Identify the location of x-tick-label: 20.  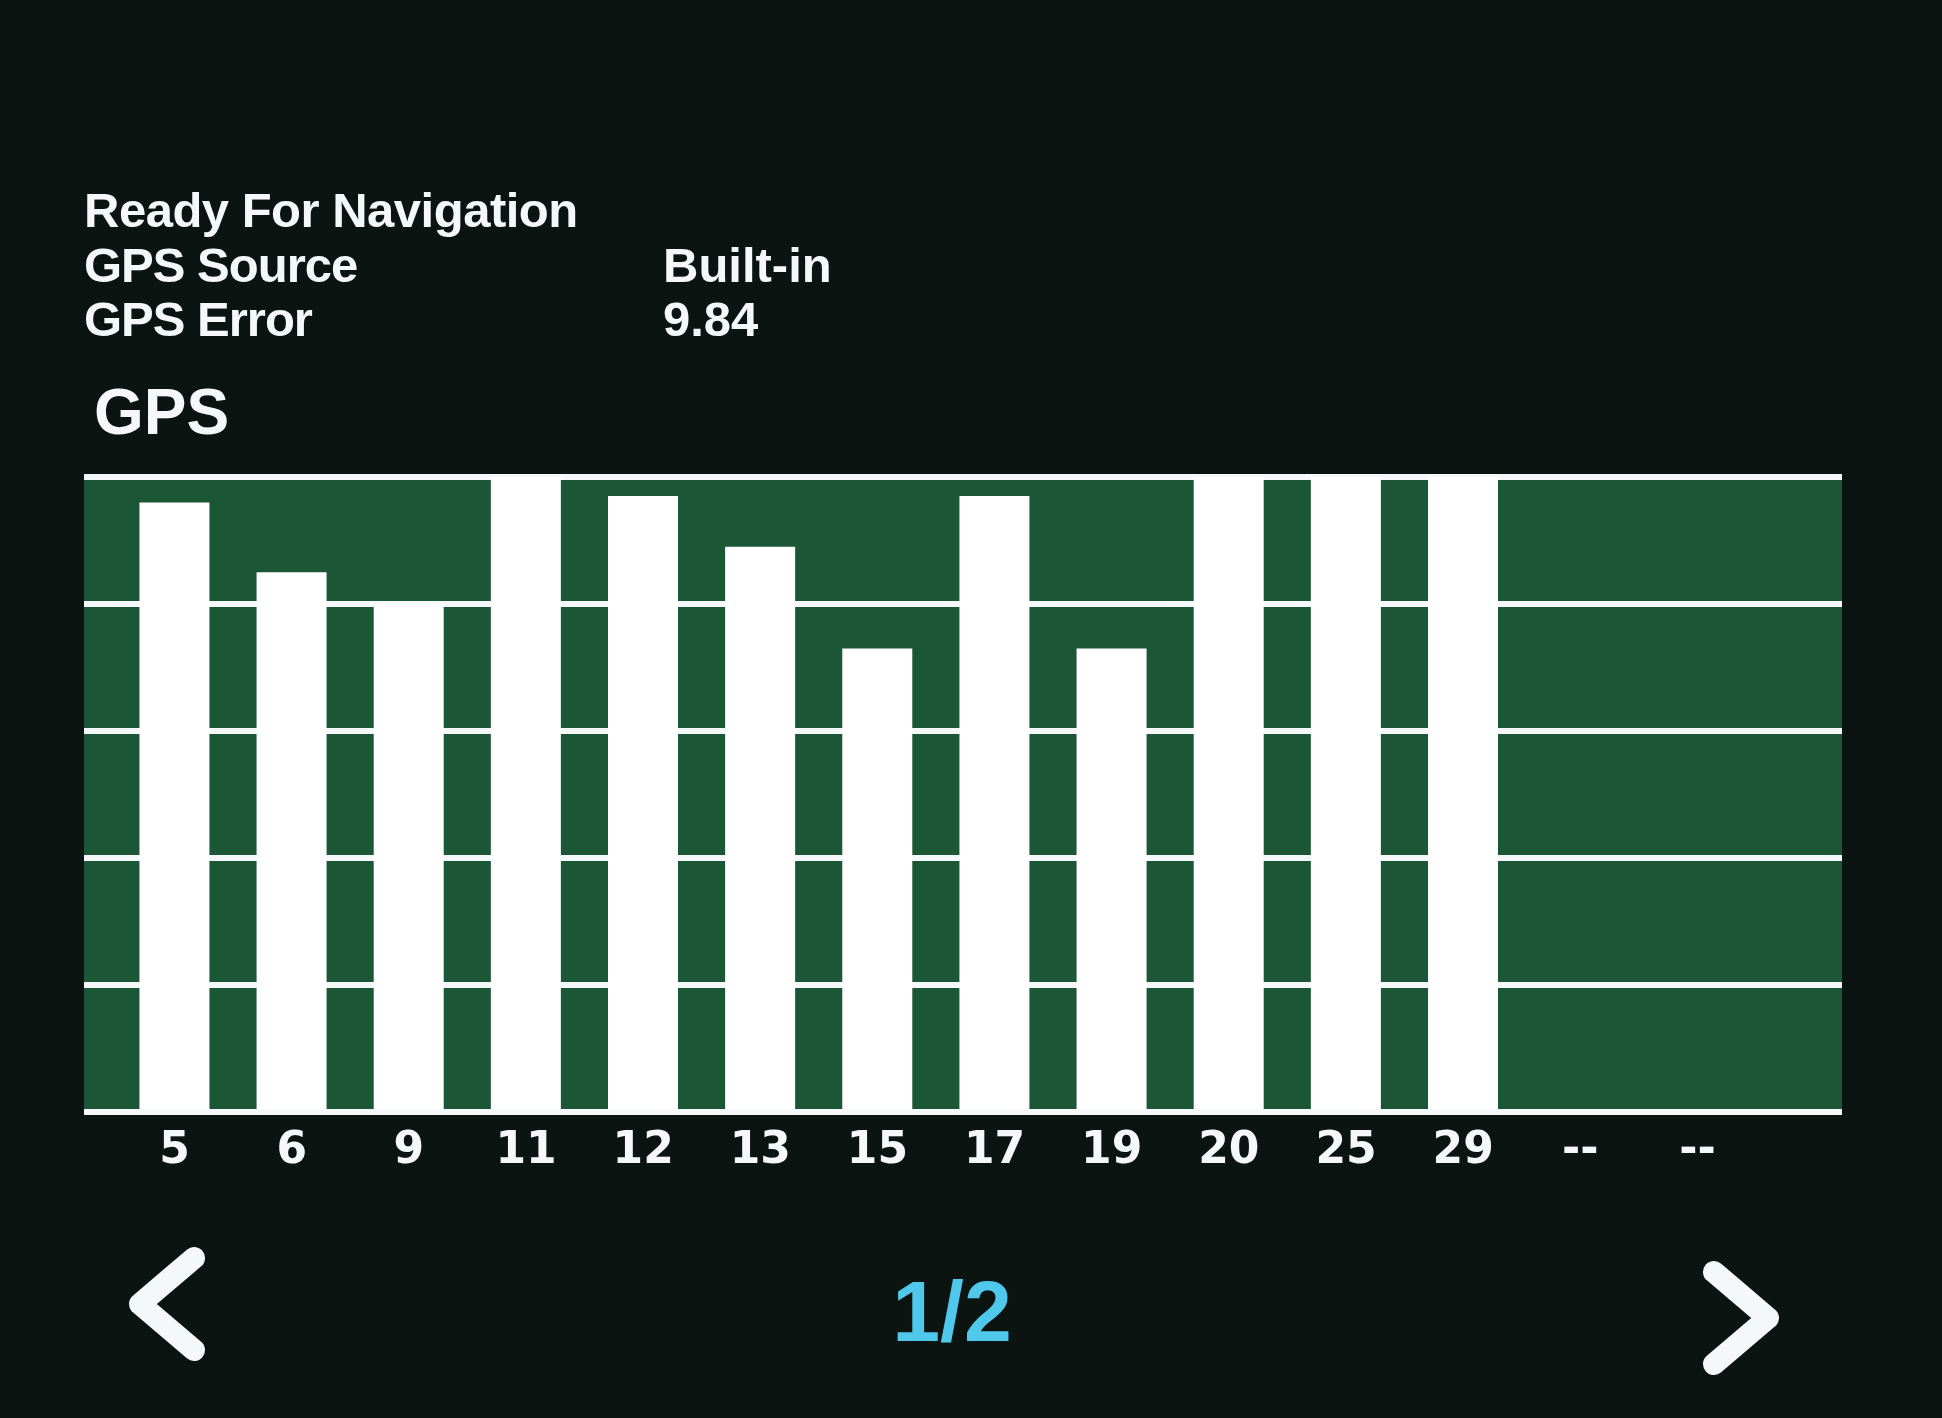
(1229, 1148).